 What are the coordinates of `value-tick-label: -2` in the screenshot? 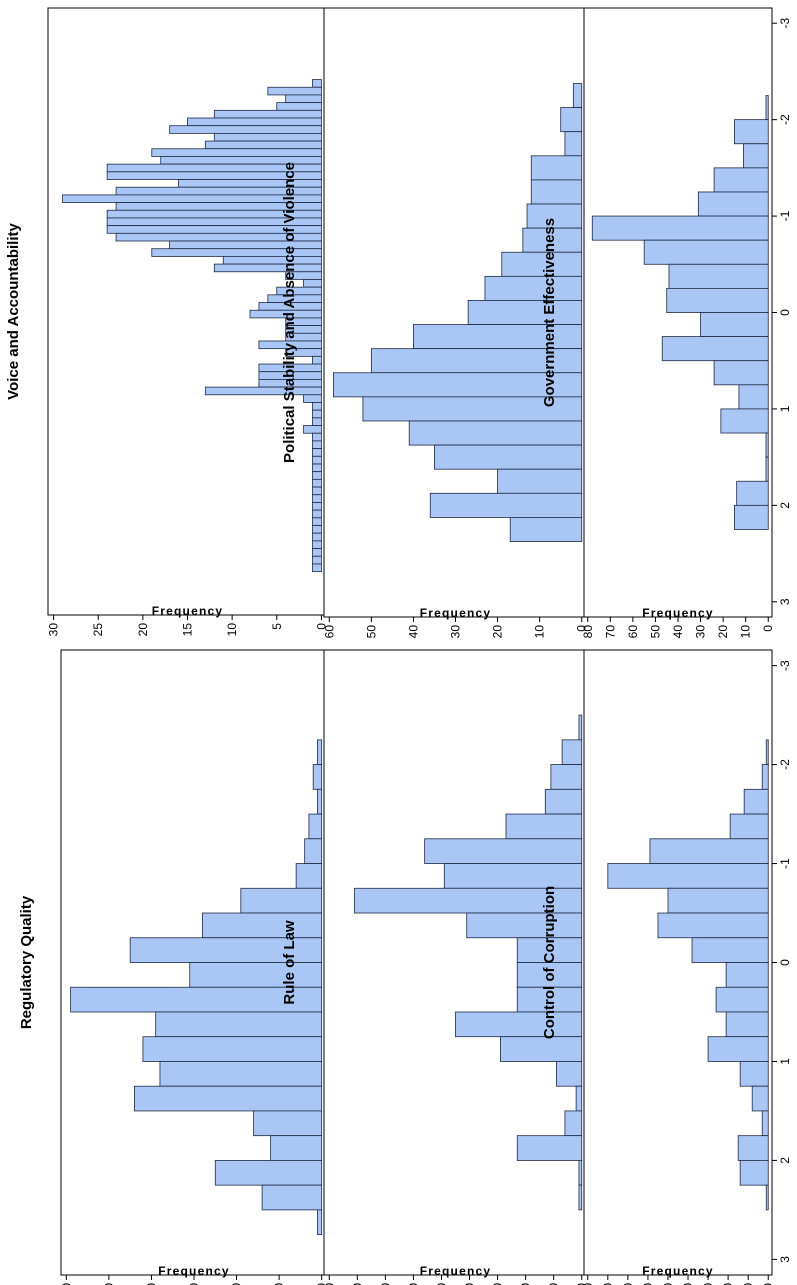 It's located at (785, 764).